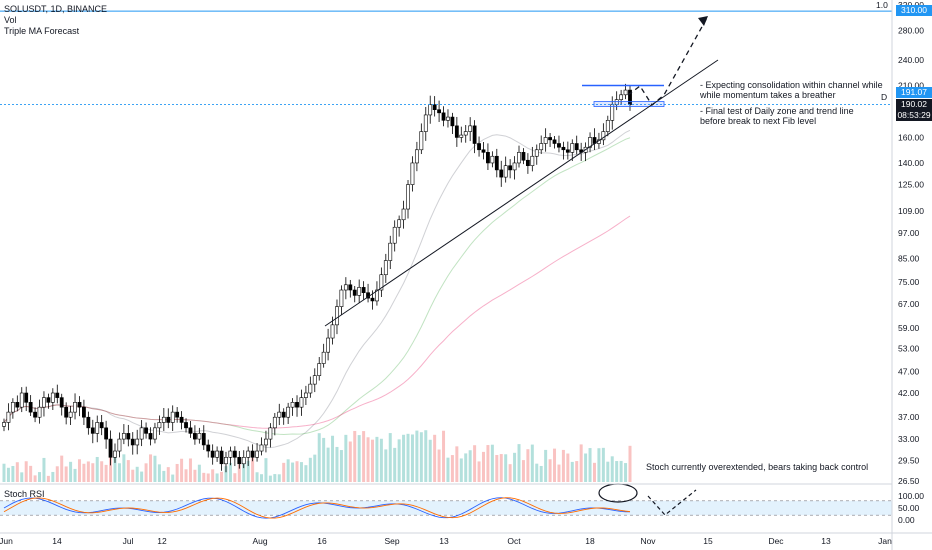  I want to click on price-tick-label: 240.00, so click(911, 60).